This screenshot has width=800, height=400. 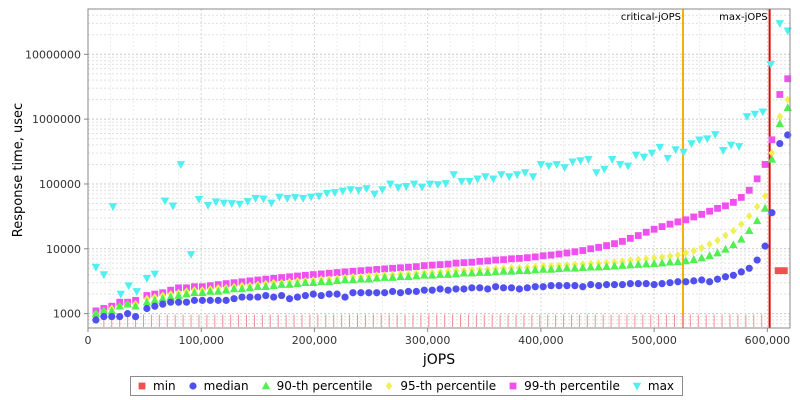 I want to click on legend-label: max, so click(x=661, y=386).